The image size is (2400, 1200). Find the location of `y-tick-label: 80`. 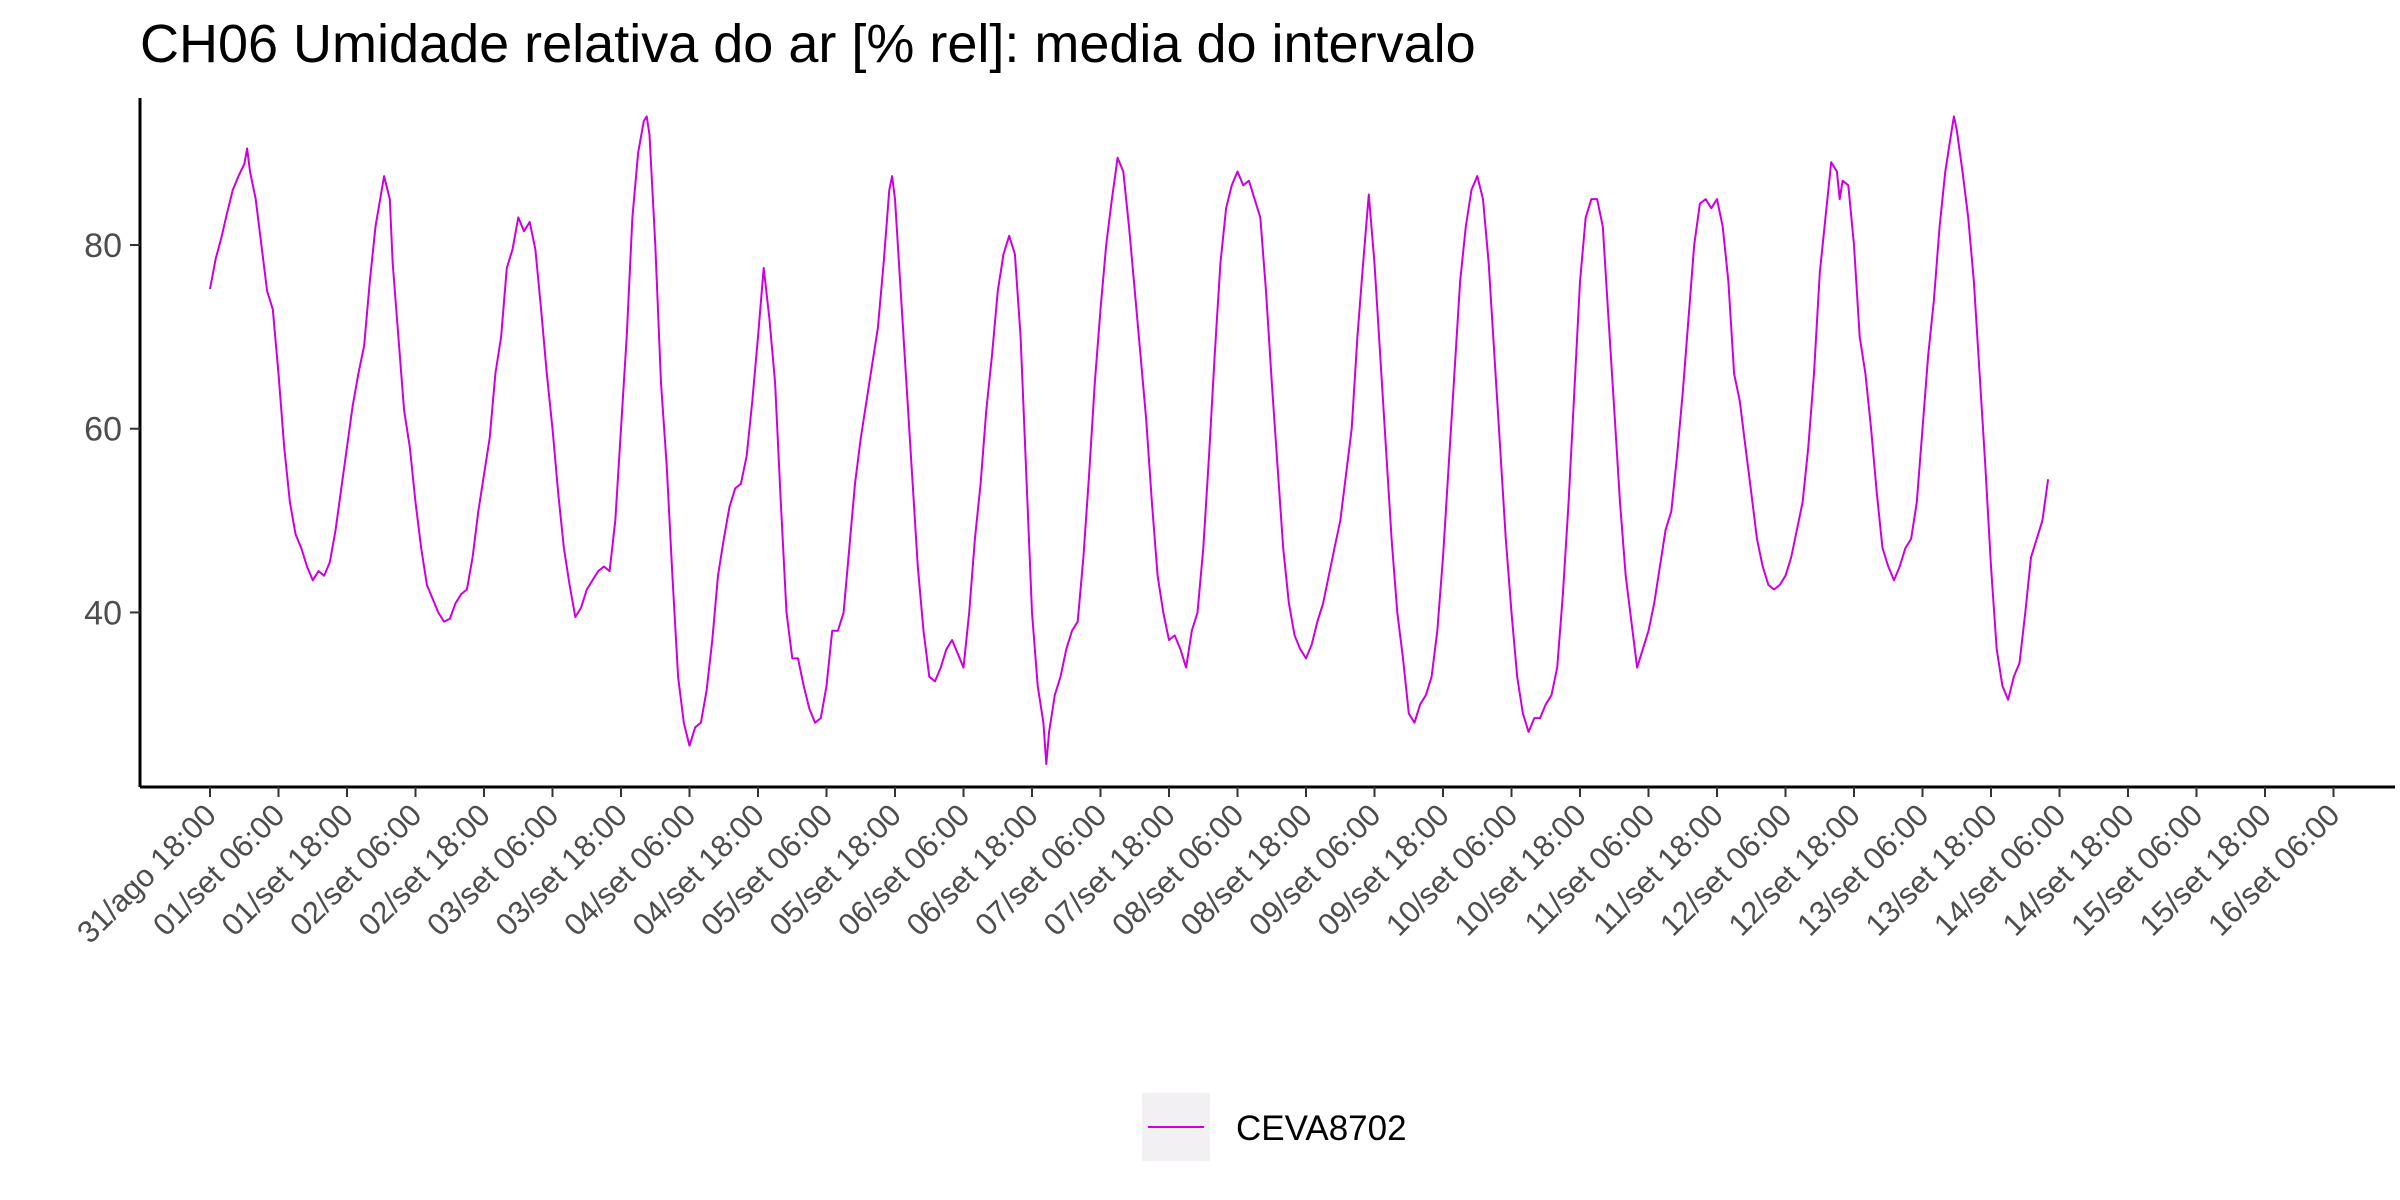

y-tick-label: 80 is located at coordinates (103, 246).